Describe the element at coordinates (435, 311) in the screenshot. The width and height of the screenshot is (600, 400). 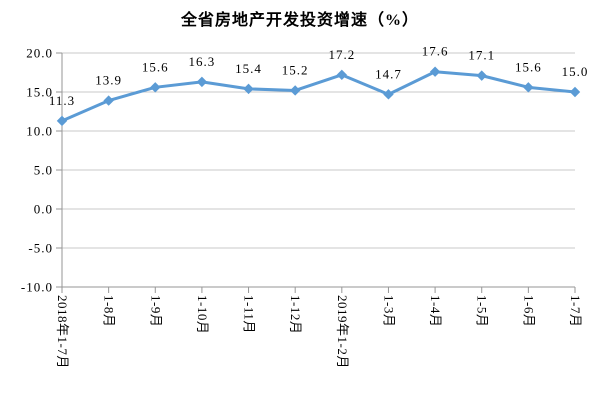
I see `x-tick-label: 1-4月` at that location.